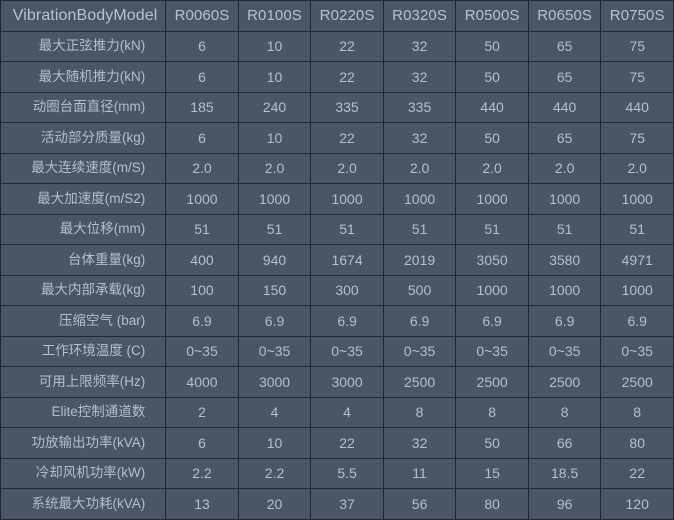 This screenshot has width=674, height=520. I want to click on cell-value: 100, so click(202, 290).